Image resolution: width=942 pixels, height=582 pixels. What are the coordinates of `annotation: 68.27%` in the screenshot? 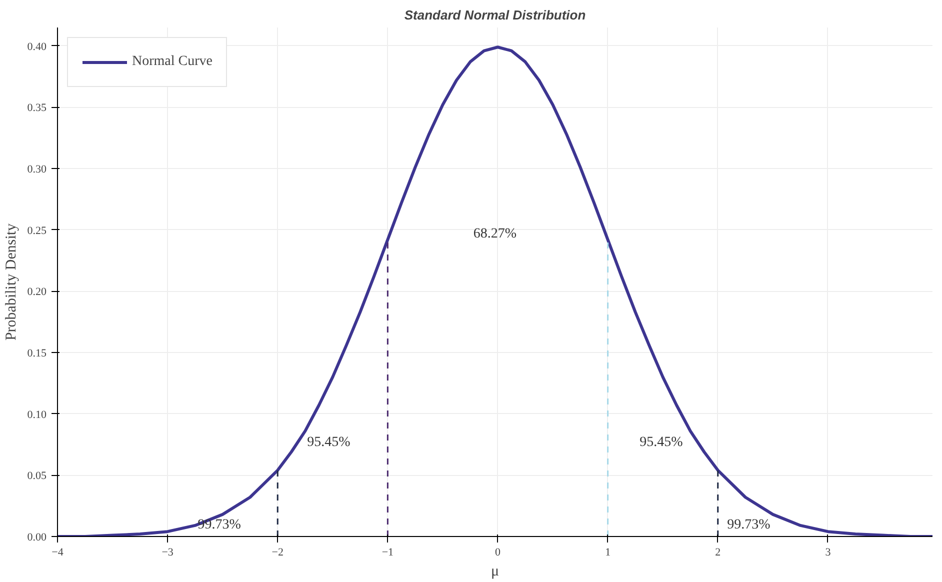 It's located at (495, 234).